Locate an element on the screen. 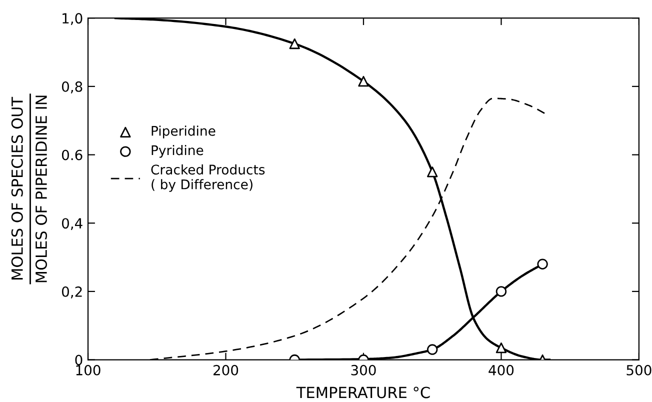  y-tick-label: 0 is located at coordinates (78, 360).